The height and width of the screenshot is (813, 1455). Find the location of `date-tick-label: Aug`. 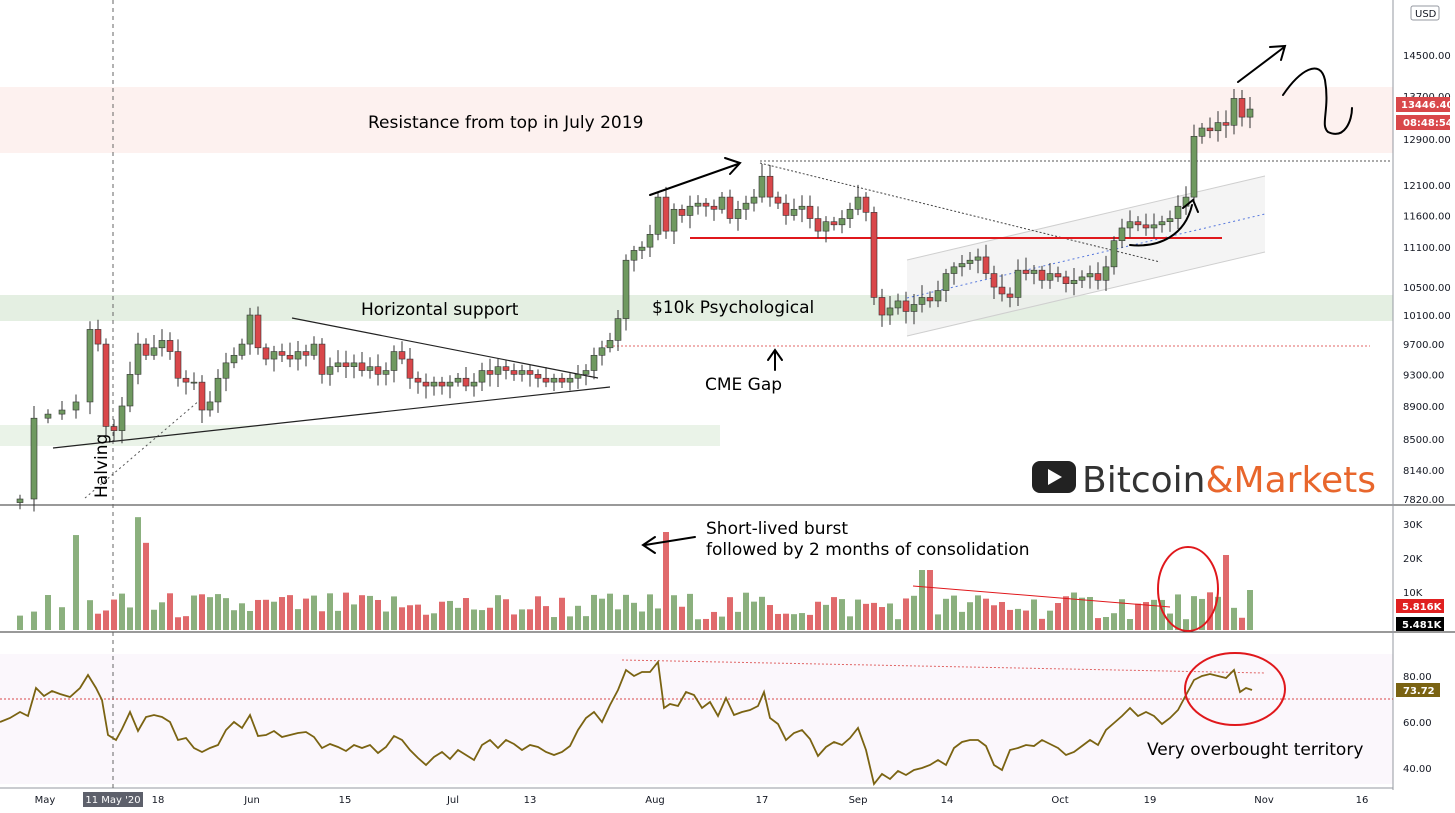

date-tick-label: Aug is located at coordinates (655, 800).